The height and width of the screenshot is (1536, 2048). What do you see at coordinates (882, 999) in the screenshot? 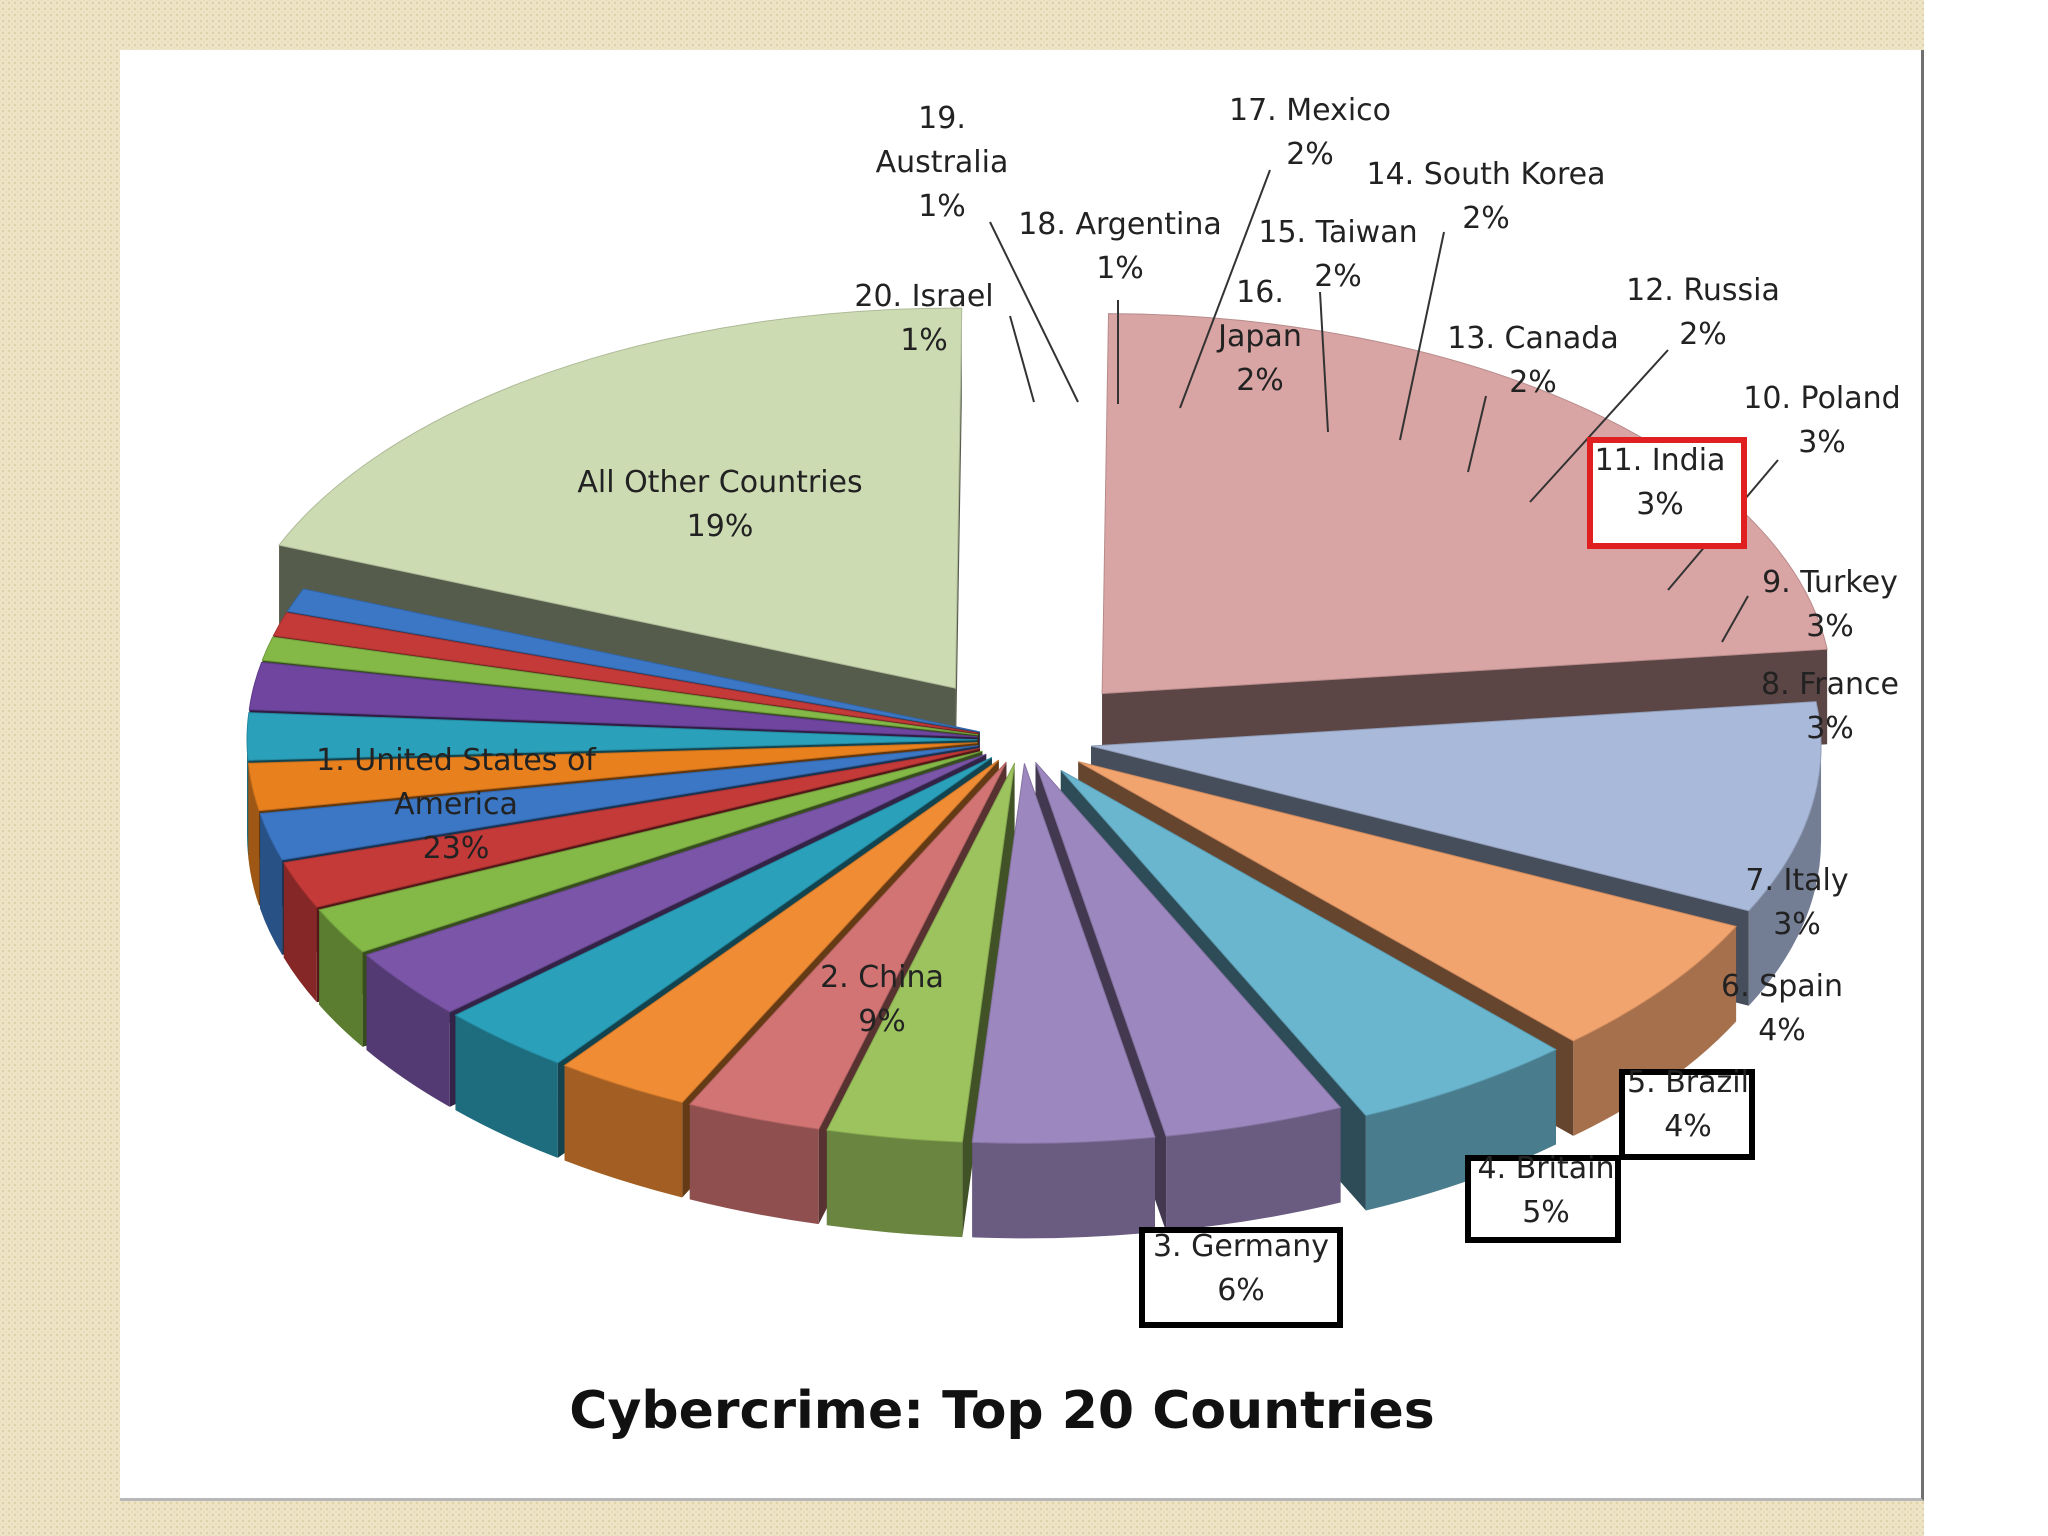
I see `slice-label: 2. China 9%` at bounding box center [882, 999].